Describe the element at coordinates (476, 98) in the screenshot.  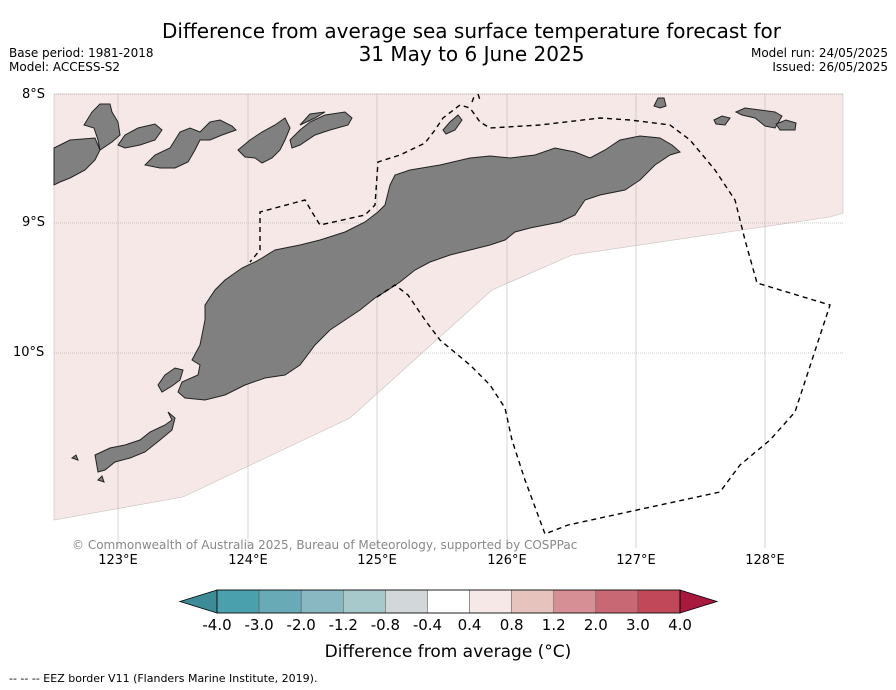
I see `eez-line-top` at that location.